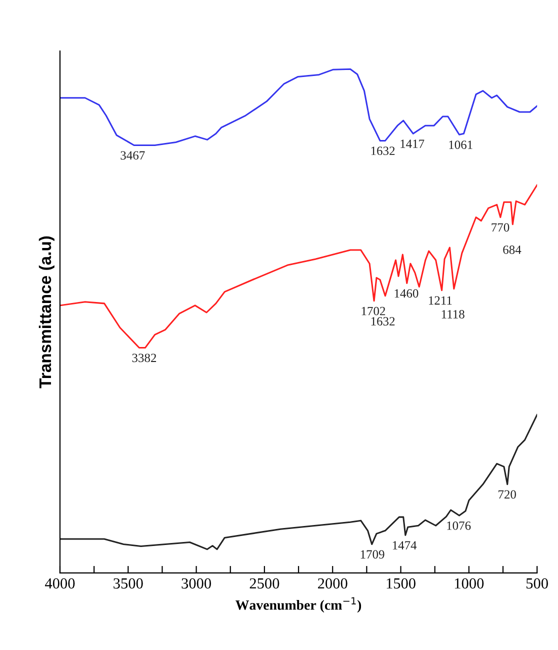 The image size is (558, 650). Describe the element at coordinates (406, 293) in the screenshot. I see `annotation: 1460` at that location.